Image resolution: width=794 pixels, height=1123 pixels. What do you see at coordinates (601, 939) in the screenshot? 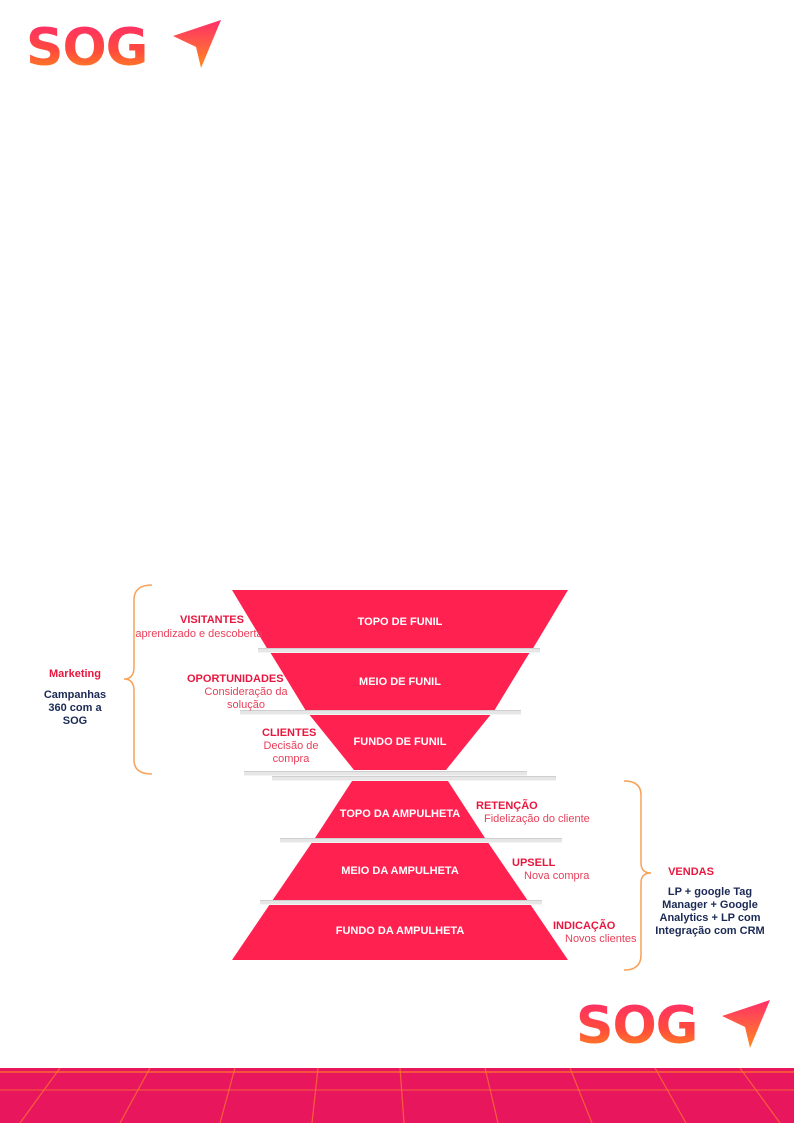
I see `sub-indicacao: Novos clientes` at bounding box center [601, 939].